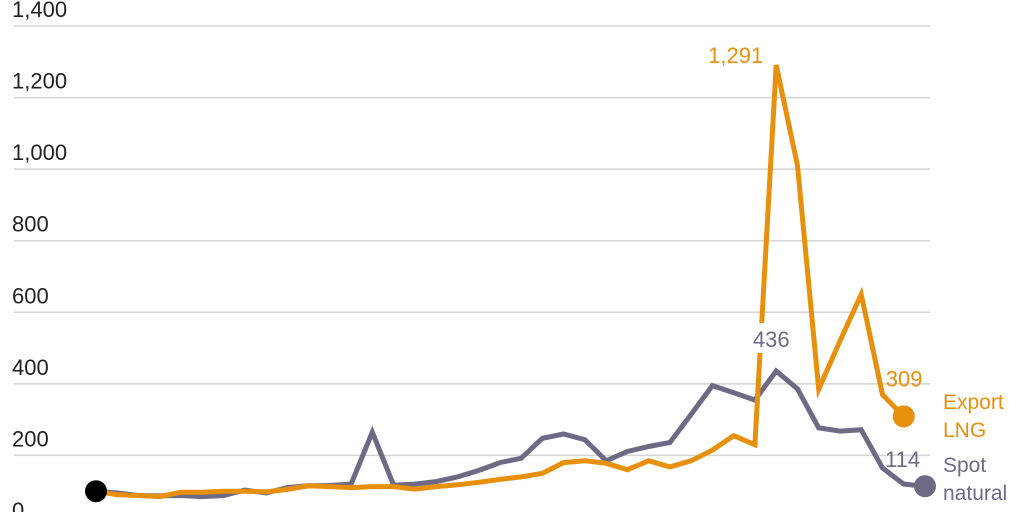 The image size is (1024, 512). Describe the element at coordinates (964, 430) in the screenshot. I see `series-name-label: LNG` at that location.